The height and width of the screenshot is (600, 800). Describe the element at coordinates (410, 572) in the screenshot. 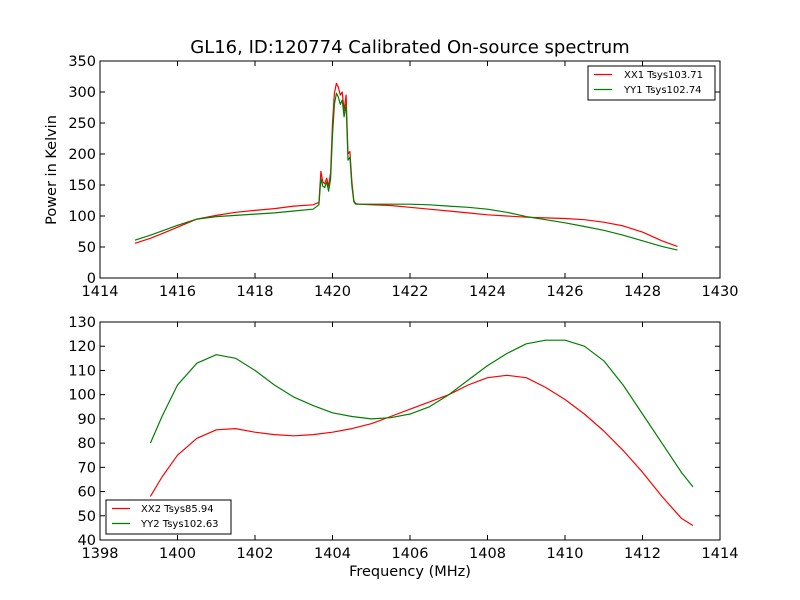

I see `bottom-x-axis-label: Frequency (MHz)` at that location.